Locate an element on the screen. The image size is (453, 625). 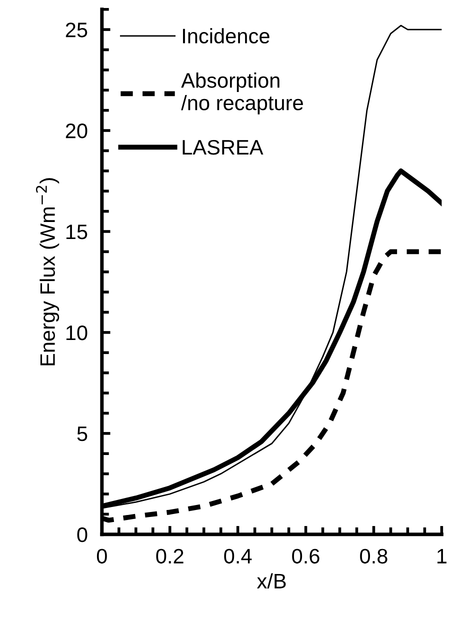
y-tick-label: 5 is located at coordinates (82, 434).